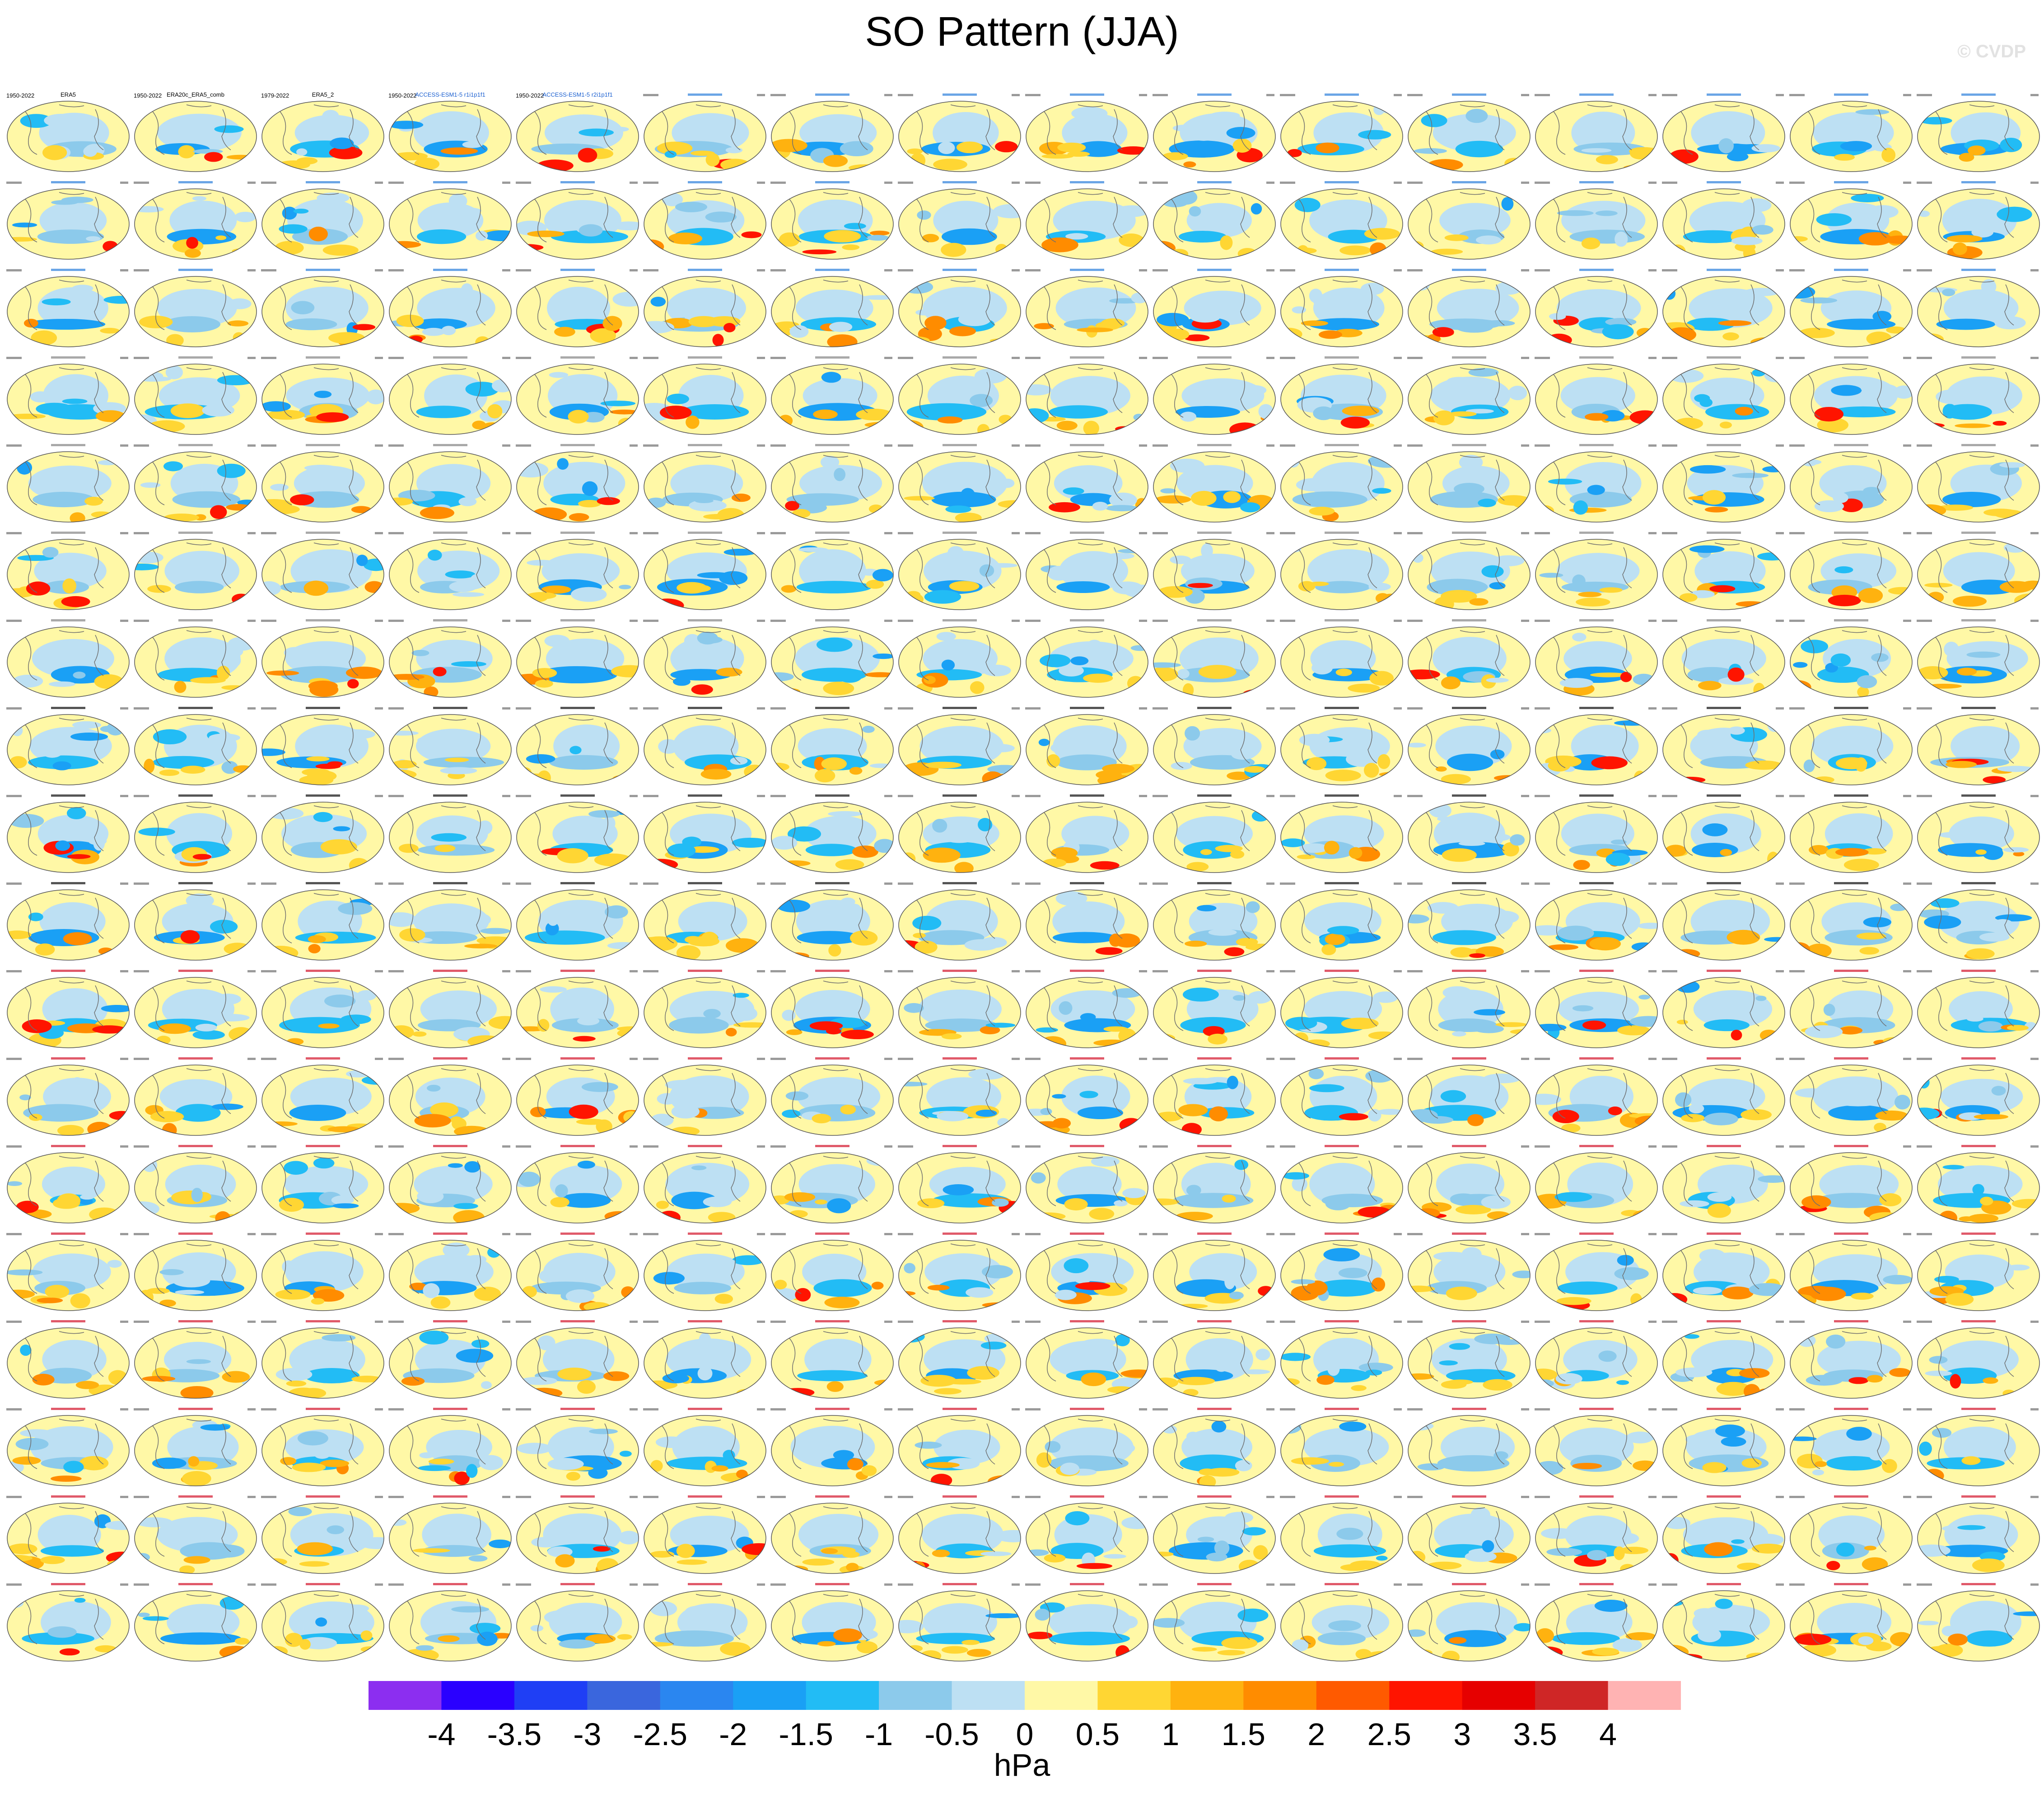 The image size is (2044, 1793). What do you see at coordinates (441, 1734) in the screenshot?
I see `colorbar-tick-label: -4` at bounding box center [441, 1734].